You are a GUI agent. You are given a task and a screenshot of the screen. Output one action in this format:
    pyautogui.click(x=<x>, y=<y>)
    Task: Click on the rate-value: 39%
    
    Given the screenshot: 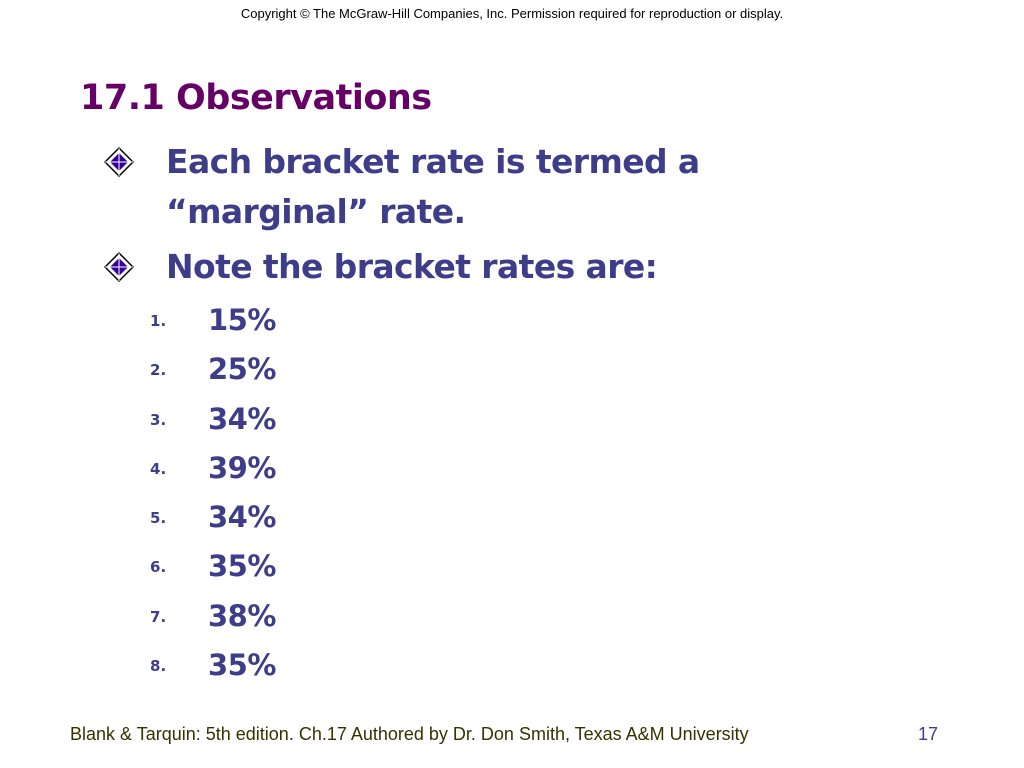 What is the action you would take?
    pyautogui.click(x=242, y=467)
    